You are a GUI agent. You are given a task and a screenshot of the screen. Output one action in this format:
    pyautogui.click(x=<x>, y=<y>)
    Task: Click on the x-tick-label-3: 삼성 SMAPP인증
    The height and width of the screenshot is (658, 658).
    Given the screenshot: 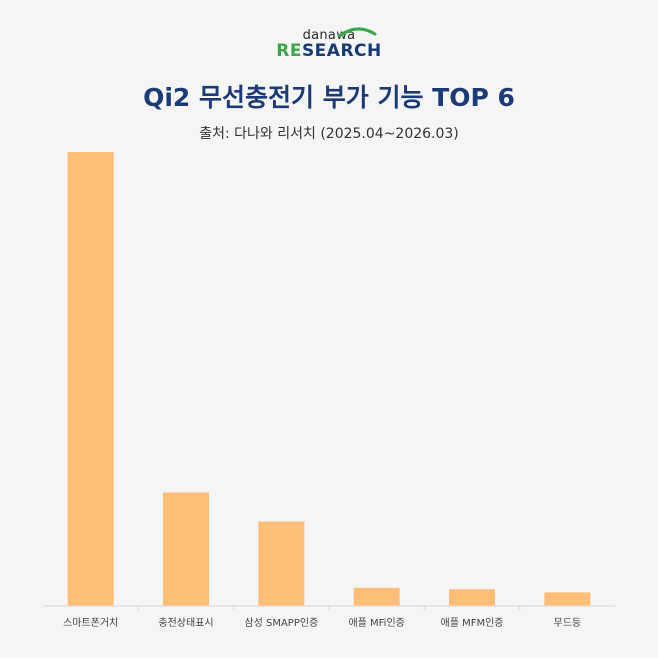 What is the action you would take?
    pyautogui.click(x=281, y=623)
    